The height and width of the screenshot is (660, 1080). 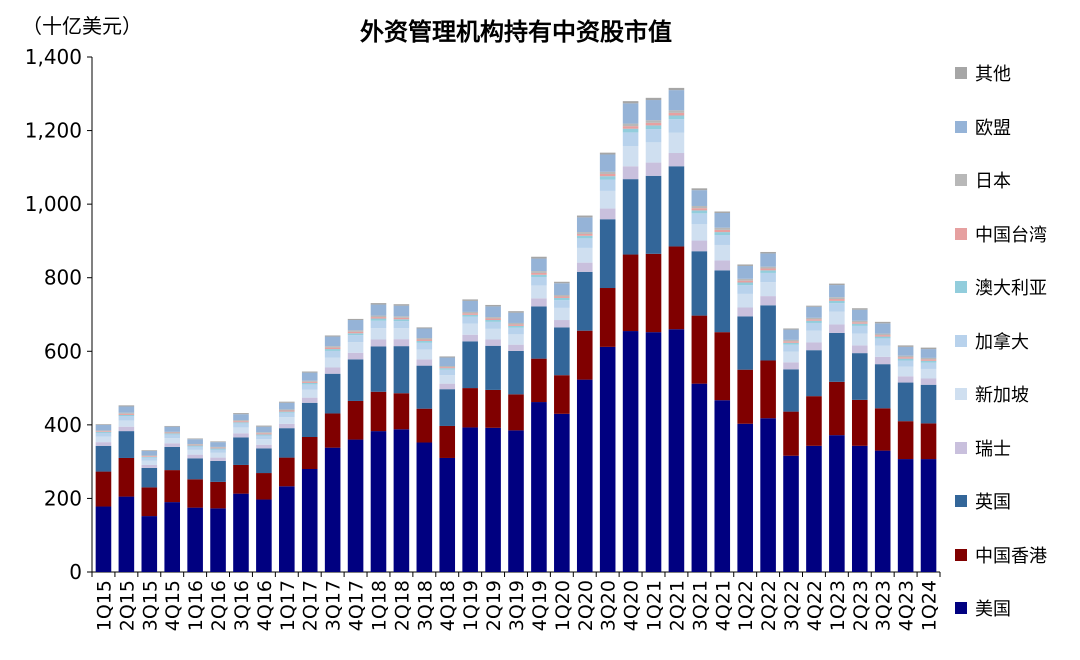 What do you see at coordinates (63, 425) in the screenshot?
I see `y-tick-label: 400` at bounding box center [63, 425].